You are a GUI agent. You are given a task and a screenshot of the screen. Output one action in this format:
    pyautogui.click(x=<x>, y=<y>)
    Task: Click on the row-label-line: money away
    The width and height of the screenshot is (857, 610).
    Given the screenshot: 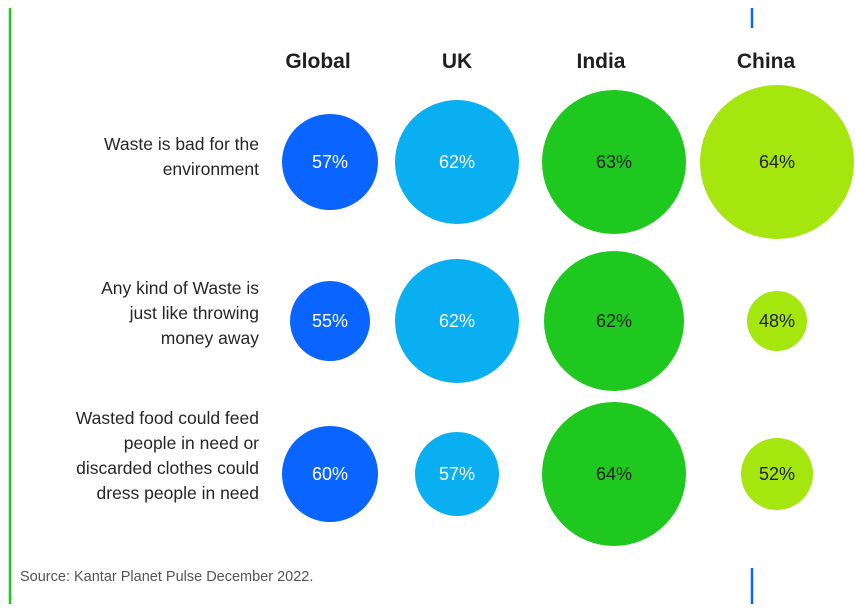 What is the action you would take?
    pyautogui.click(x=209, y=338)
    